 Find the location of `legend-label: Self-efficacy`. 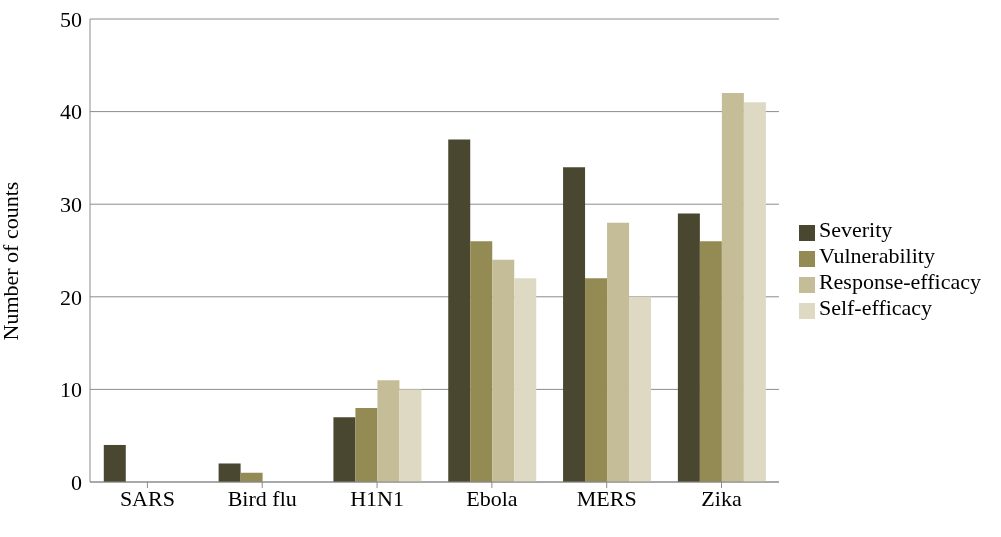

legend-label: Self-efficacy is located at coordinates (875, 307).